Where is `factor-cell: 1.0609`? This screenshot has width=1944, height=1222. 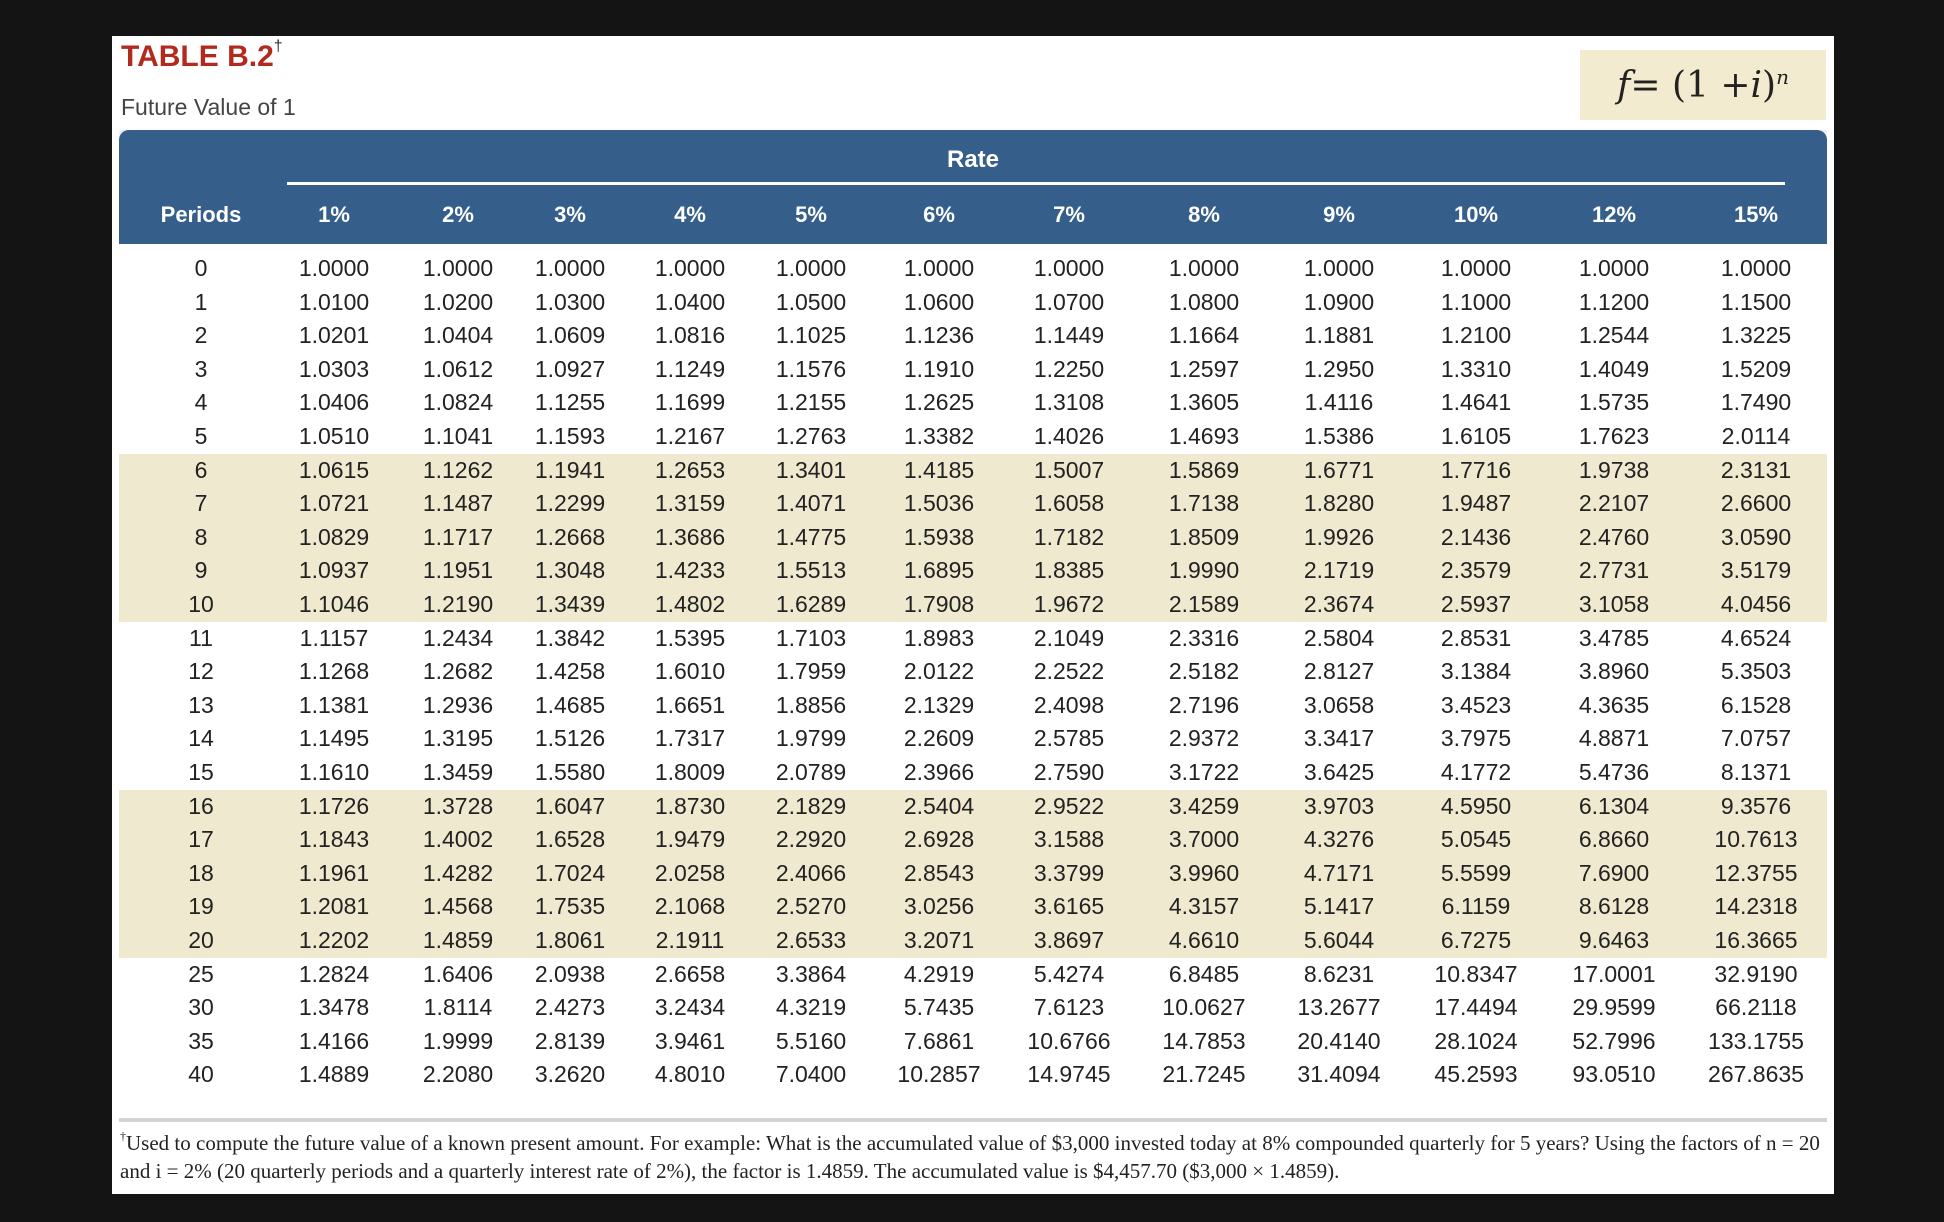
factor-cell: 1.0609 is located at coordinates (570, 335).